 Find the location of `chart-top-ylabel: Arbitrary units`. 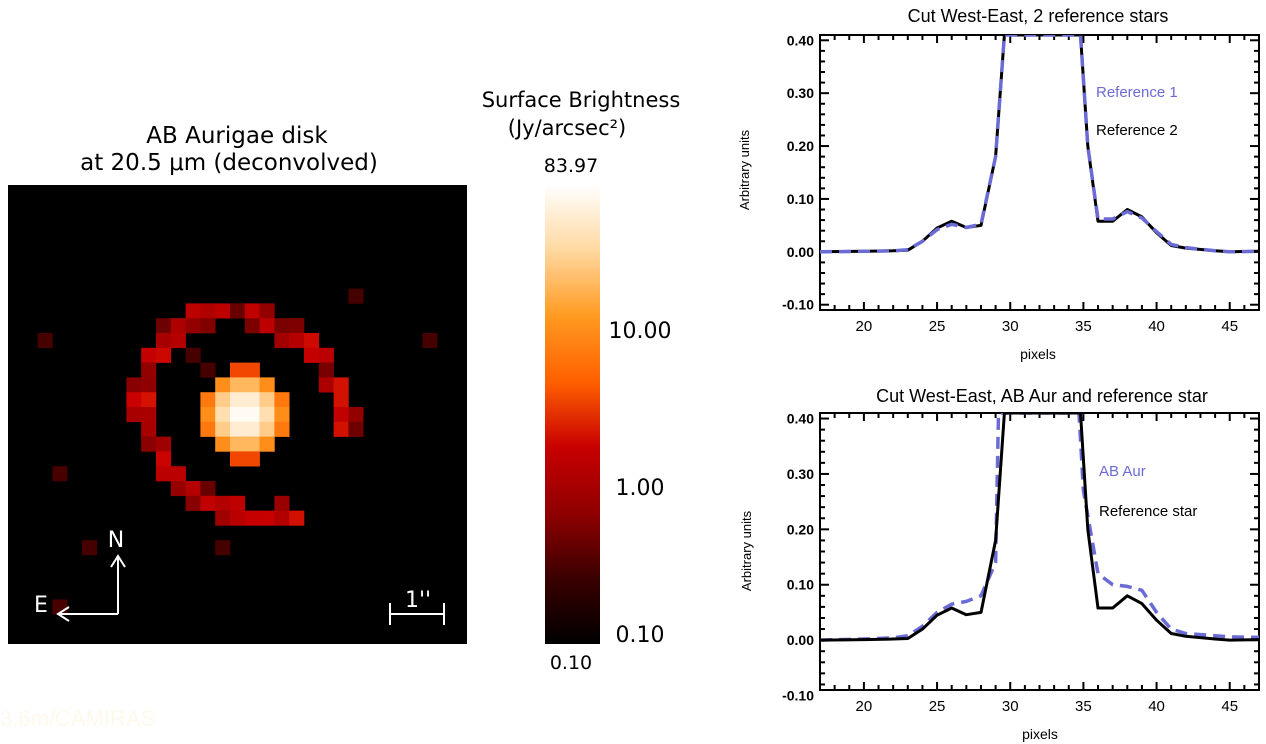

chart-top-ylabel: Arbitrary units is located at coordinates (744, 169).